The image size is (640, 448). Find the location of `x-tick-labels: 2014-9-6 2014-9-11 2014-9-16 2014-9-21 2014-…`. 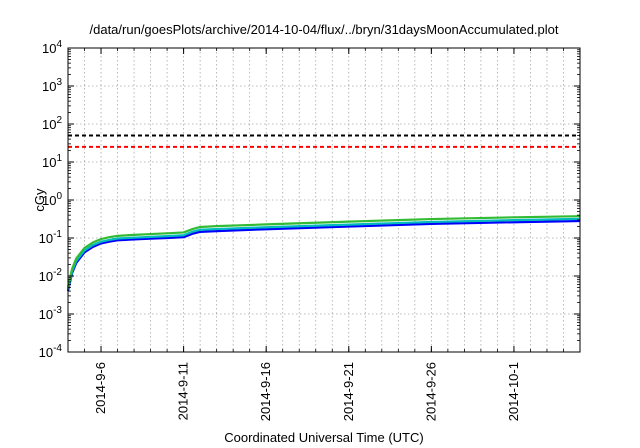

x-tick-labels: 2014-9-6 2014-9-11 2014-9-16 2014-9-21 2014-… is located at coordinates (307, 391).